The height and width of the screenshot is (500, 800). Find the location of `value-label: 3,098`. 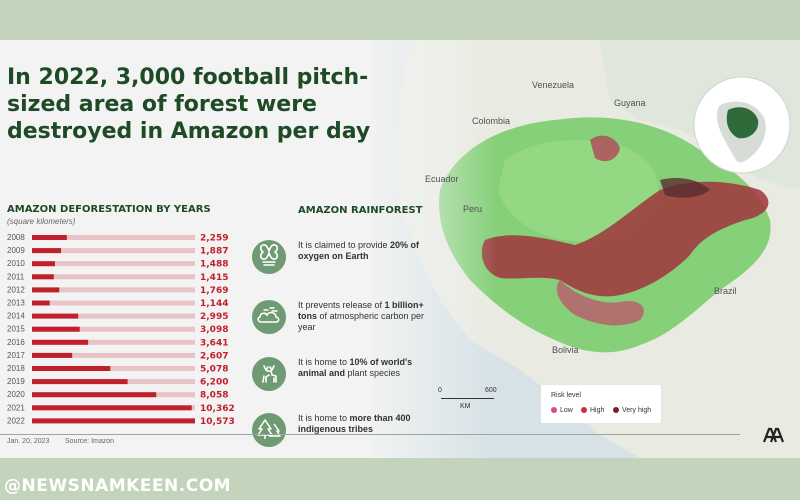

value-label: 3,098 is located at coordinates (214, 330).